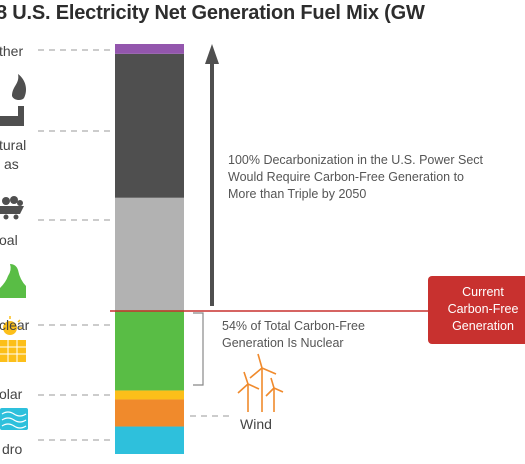 This screenshot has width=525, height=464. I want to click on bar-segment-coal, so click(149, 254).